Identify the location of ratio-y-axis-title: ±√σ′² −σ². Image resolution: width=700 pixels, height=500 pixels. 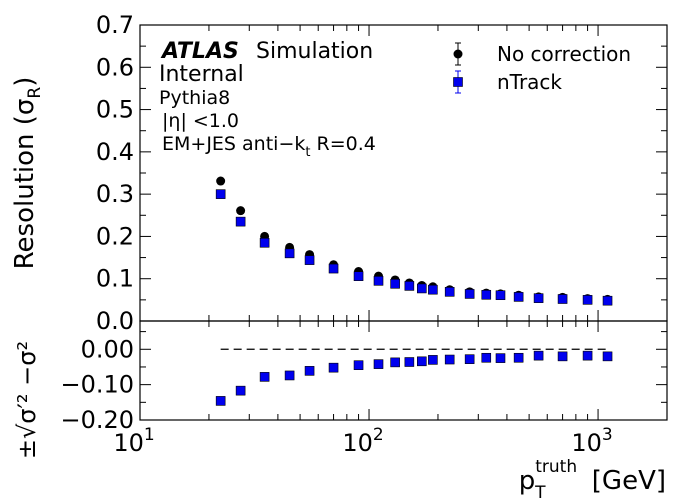
(27, 400).